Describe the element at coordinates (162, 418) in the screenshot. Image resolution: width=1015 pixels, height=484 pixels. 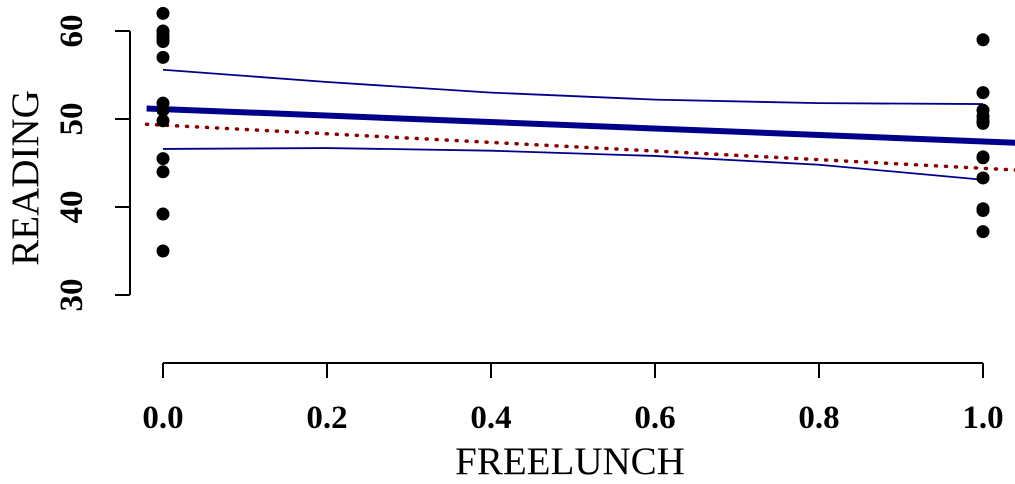
I see `x-tick-label: 0.0` at that location.